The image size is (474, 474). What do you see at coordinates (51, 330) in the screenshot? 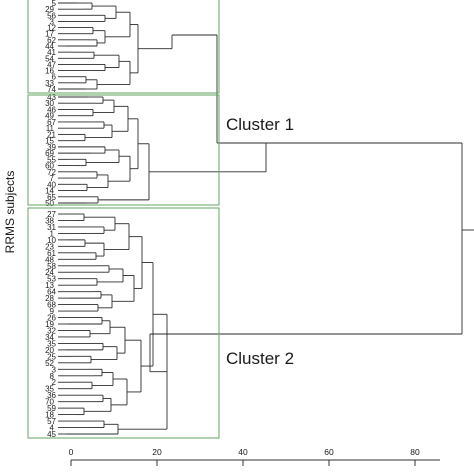
I see `leaf-label: 32` at bounding box center [51, 330].